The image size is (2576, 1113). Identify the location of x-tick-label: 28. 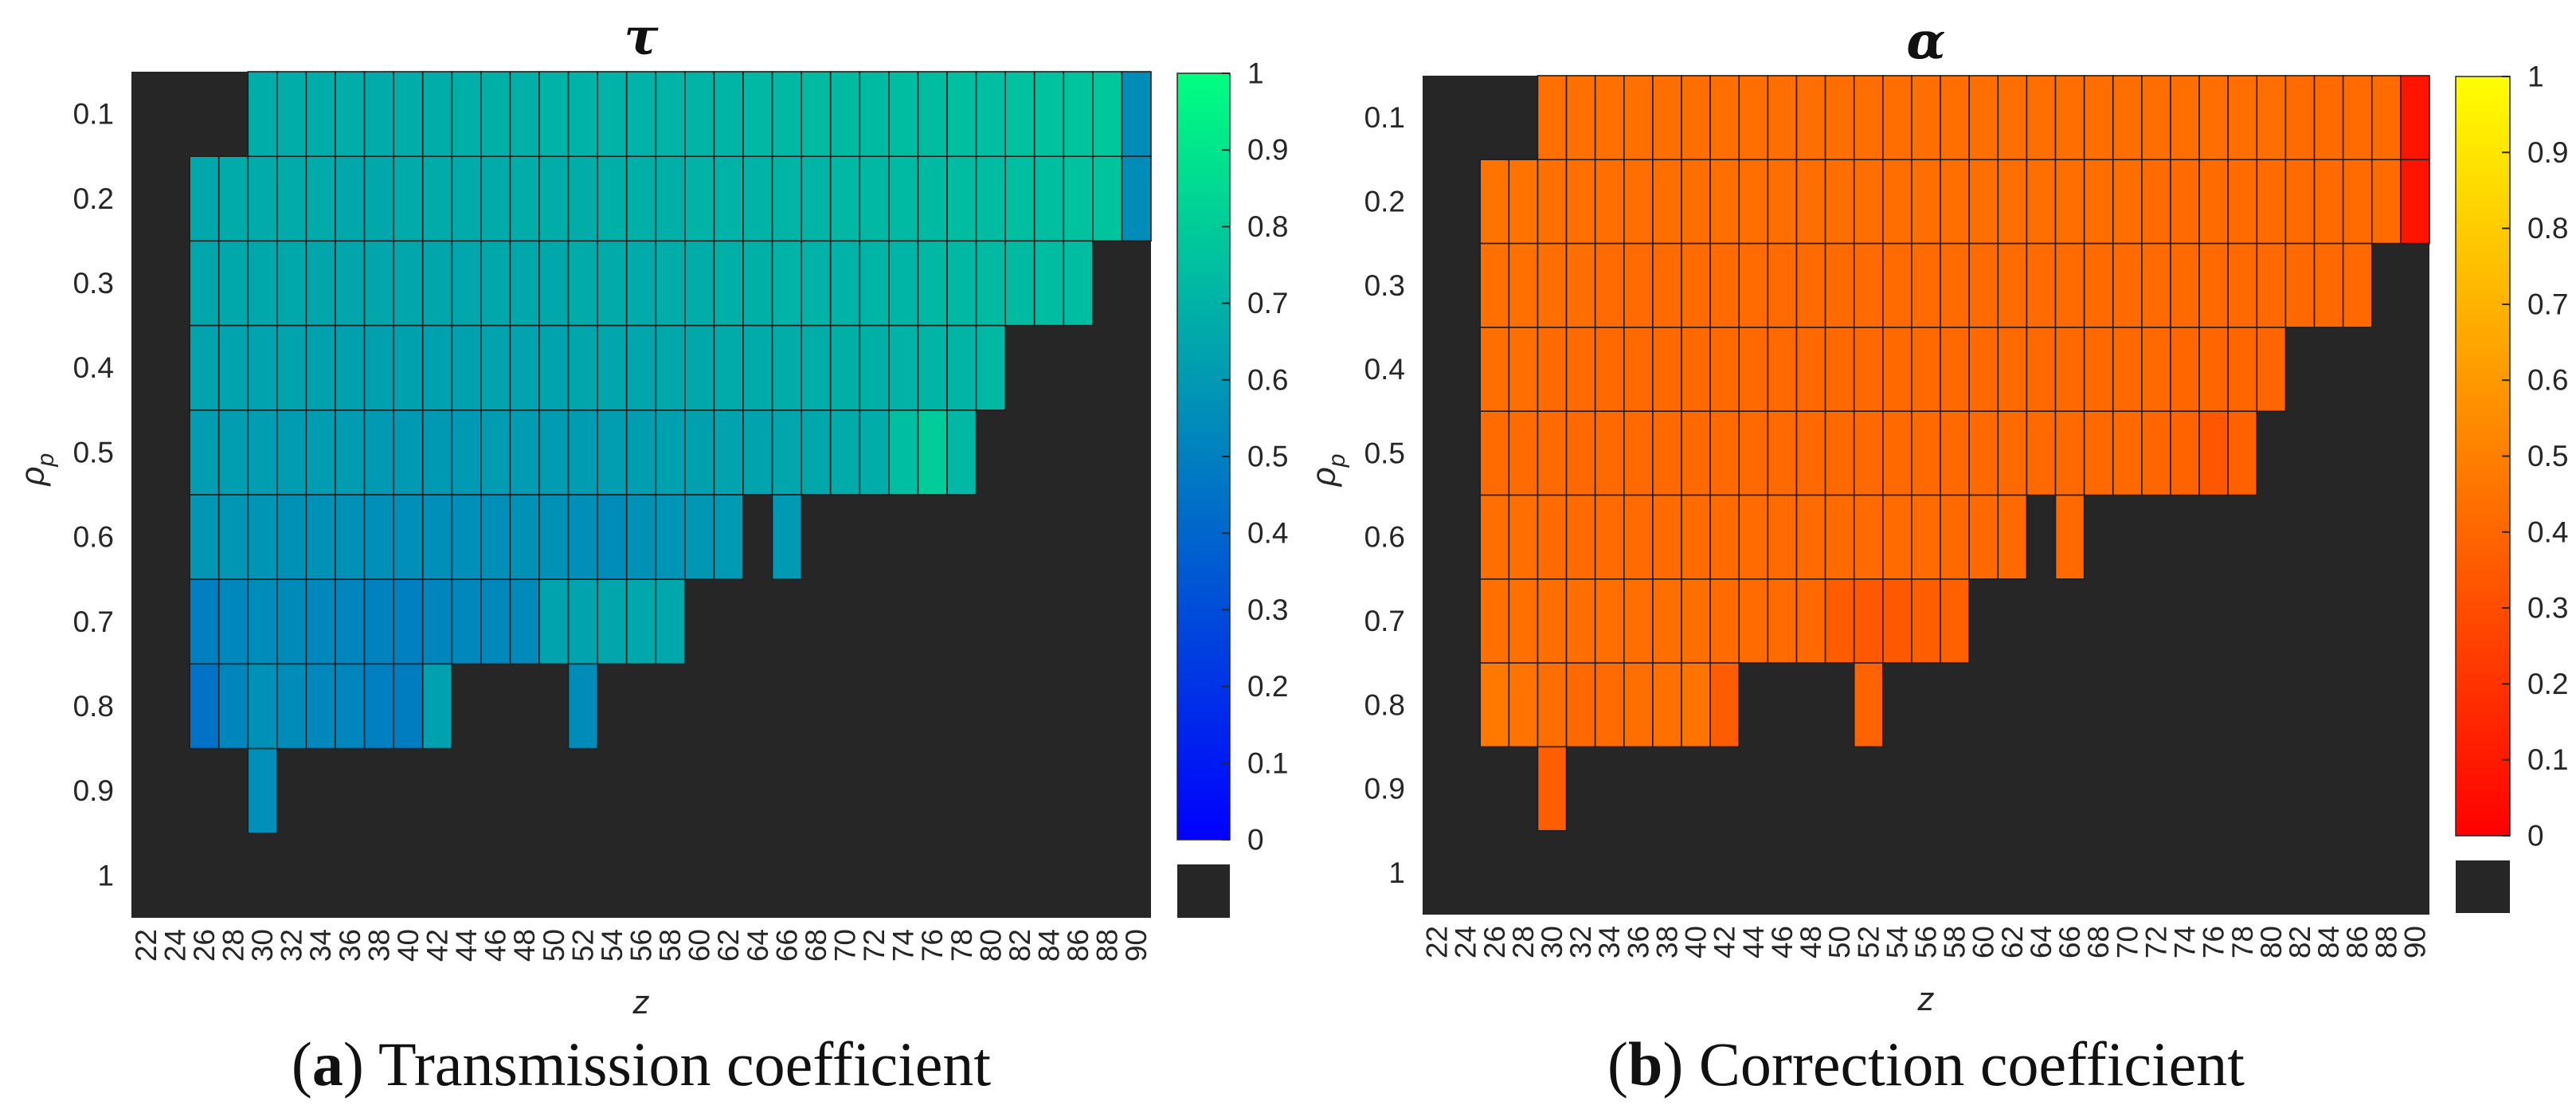
(1523, 942).